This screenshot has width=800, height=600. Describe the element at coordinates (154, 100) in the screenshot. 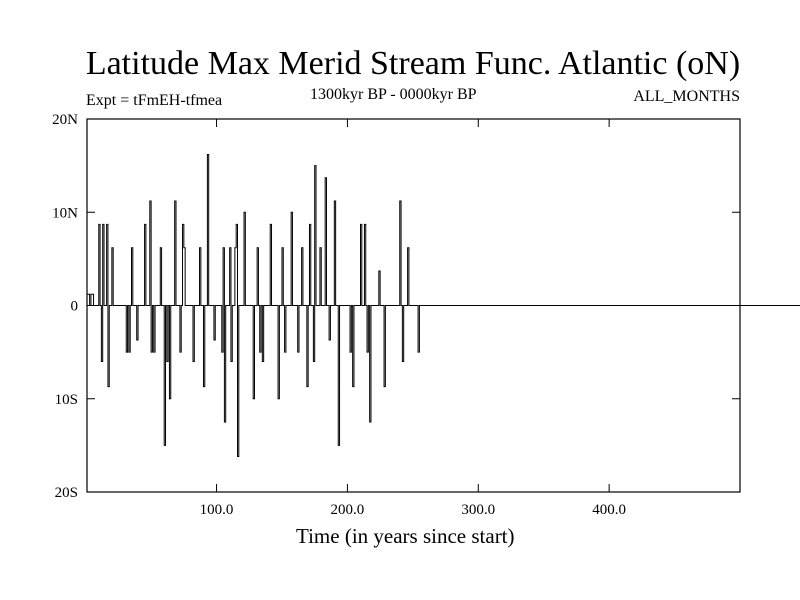

I see `experiment-label: Expt = tFmEH-tfmea` at that location.